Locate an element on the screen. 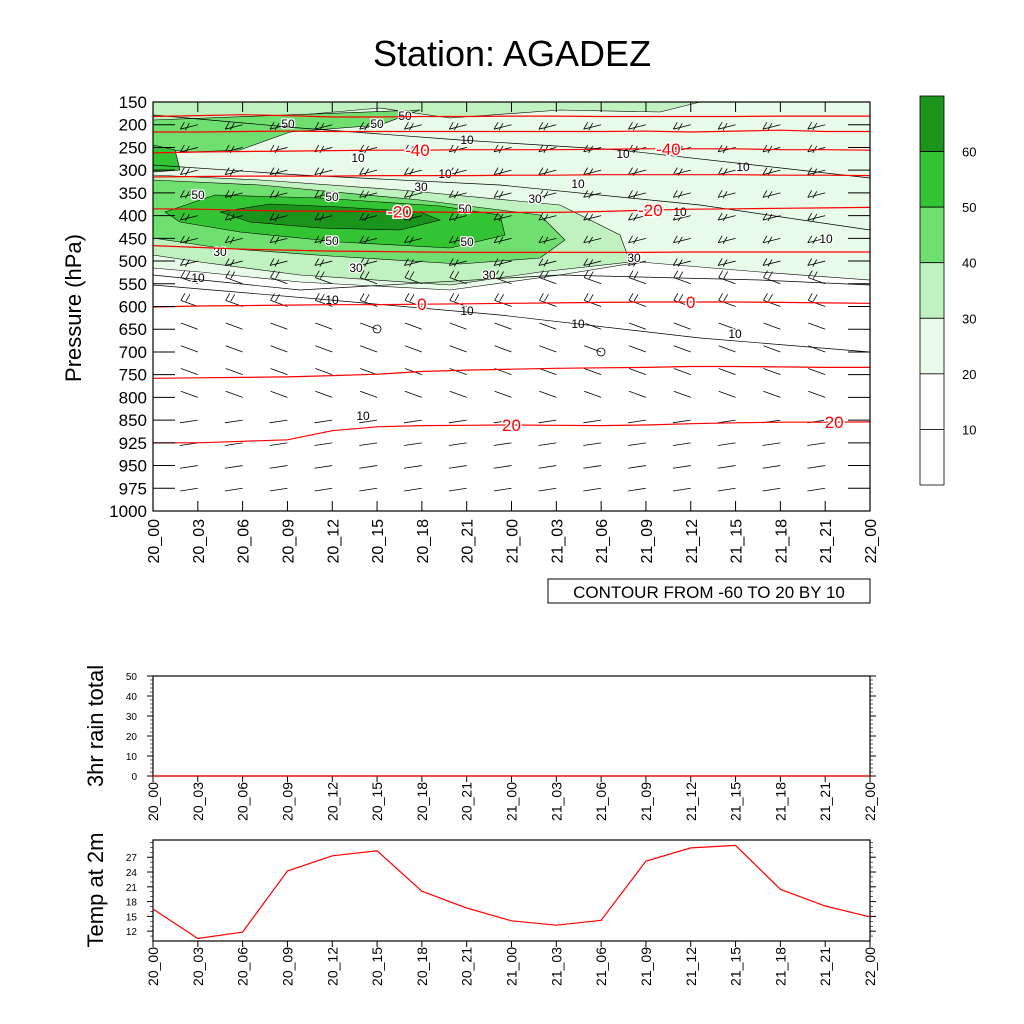 The height and width of the screenshot is (1024, 1024). colorbar: 10 20 30 40 50 60 is located at coordinates (947, 290).